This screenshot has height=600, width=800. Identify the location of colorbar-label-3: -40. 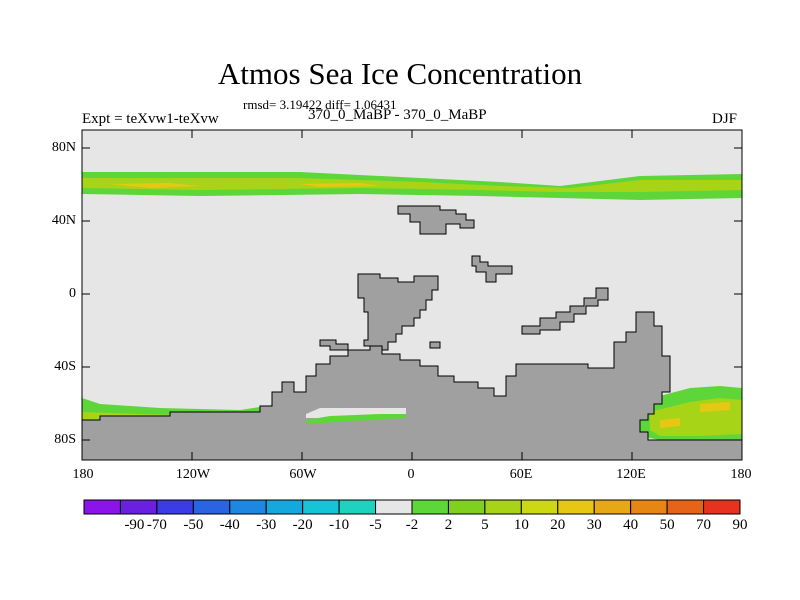
(229, 525).